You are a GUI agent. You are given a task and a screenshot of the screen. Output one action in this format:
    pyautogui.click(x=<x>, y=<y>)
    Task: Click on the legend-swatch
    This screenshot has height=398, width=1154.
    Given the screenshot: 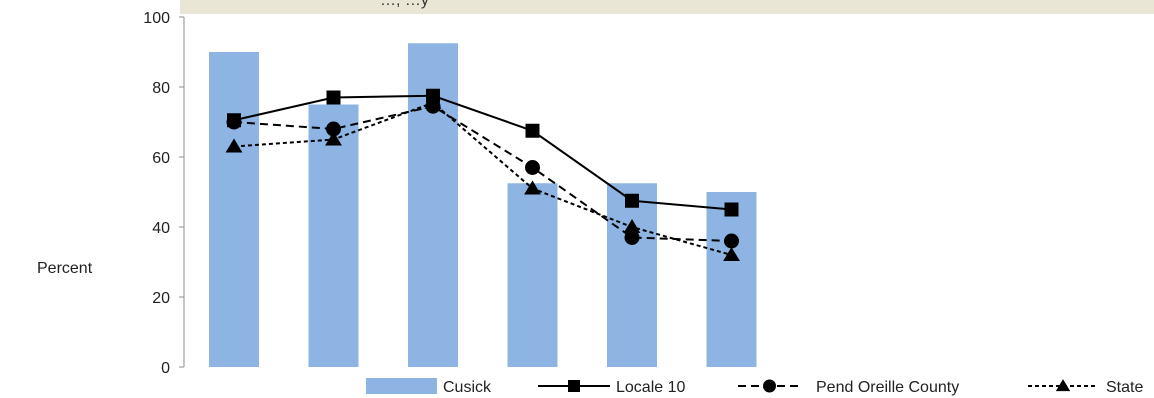 What is the action you would take?
    pyautogui.click(x=401, y=386)
    